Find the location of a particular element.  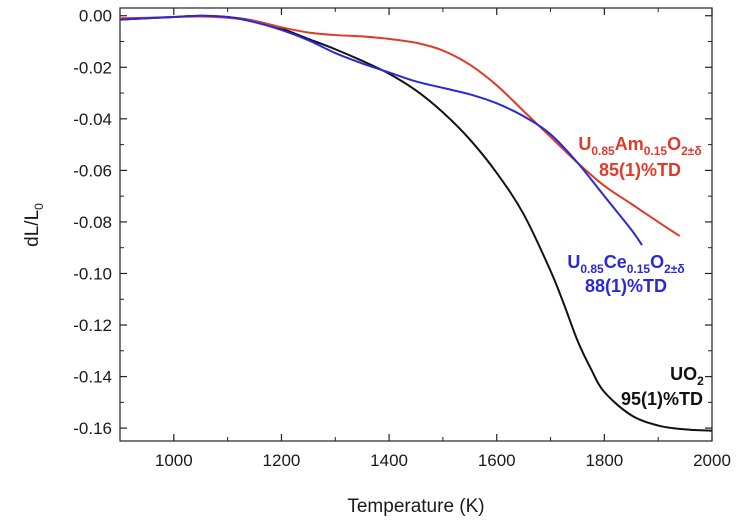

y-axis-title-main: dL/L is located at coordinates (32, 228).